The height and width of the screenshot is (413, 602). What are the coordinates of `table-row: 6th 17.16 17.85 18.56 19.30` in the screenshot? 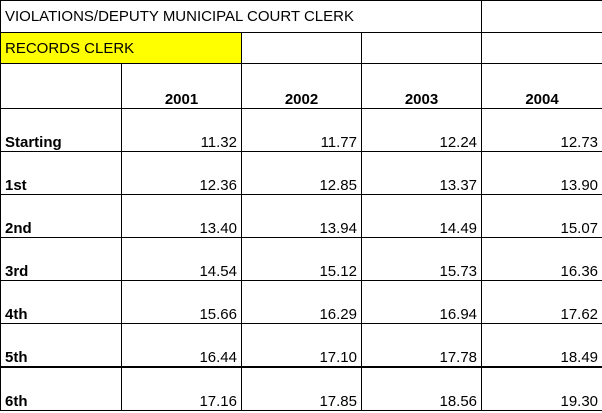 It's located at (301, 388).